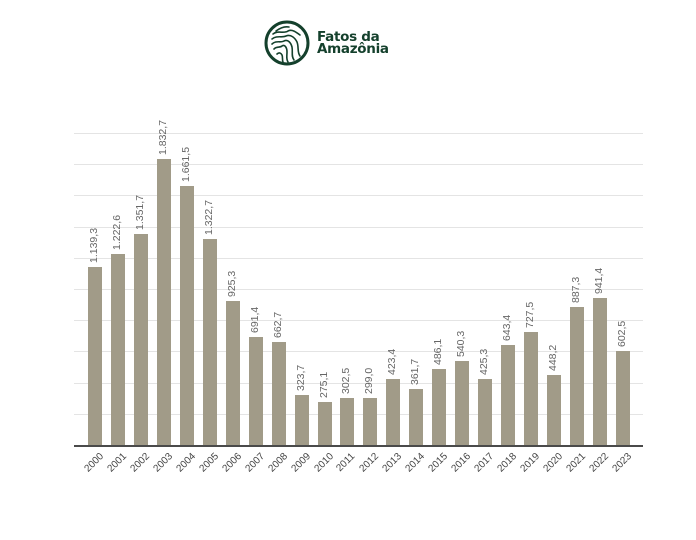 Image resolution: width=696 pixels, height=540 pixels. What do you see at coordinates (369, 463) in the screenshot?
I see `x-tick-label-2012: 2012` at bounding box center [369, 463].